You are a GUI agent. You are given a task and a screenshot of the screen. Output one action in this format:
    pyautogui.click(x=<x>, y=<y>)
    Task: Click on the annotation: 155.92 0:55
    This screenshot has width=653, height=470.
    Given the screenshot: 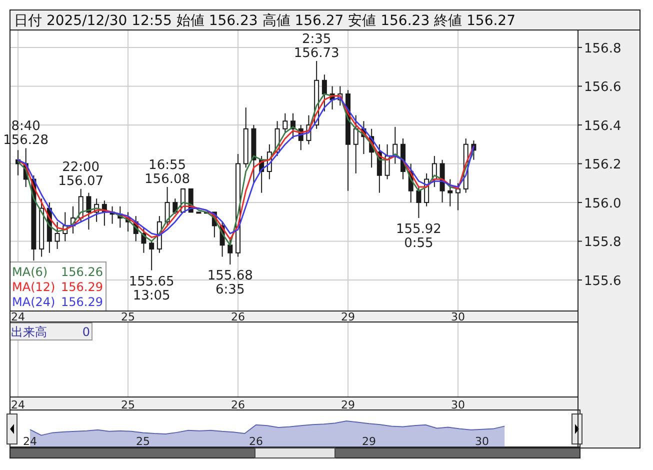 What is the action you would take?
    pyautogui.click(x=419, y=236)
    